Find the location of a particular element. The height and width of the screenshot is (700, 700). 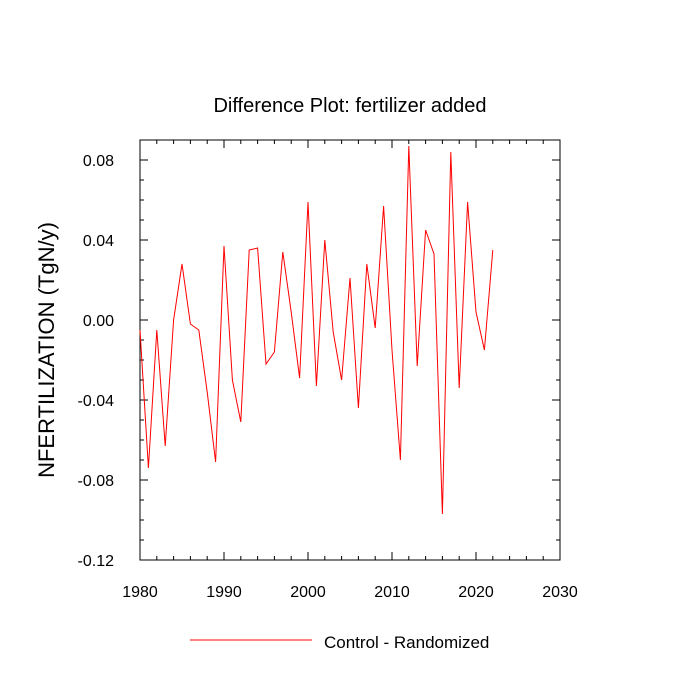

x-axis-tick-labels: 1980 1990 2000 2010 2020 2030 is located at coordinates (350, 592).